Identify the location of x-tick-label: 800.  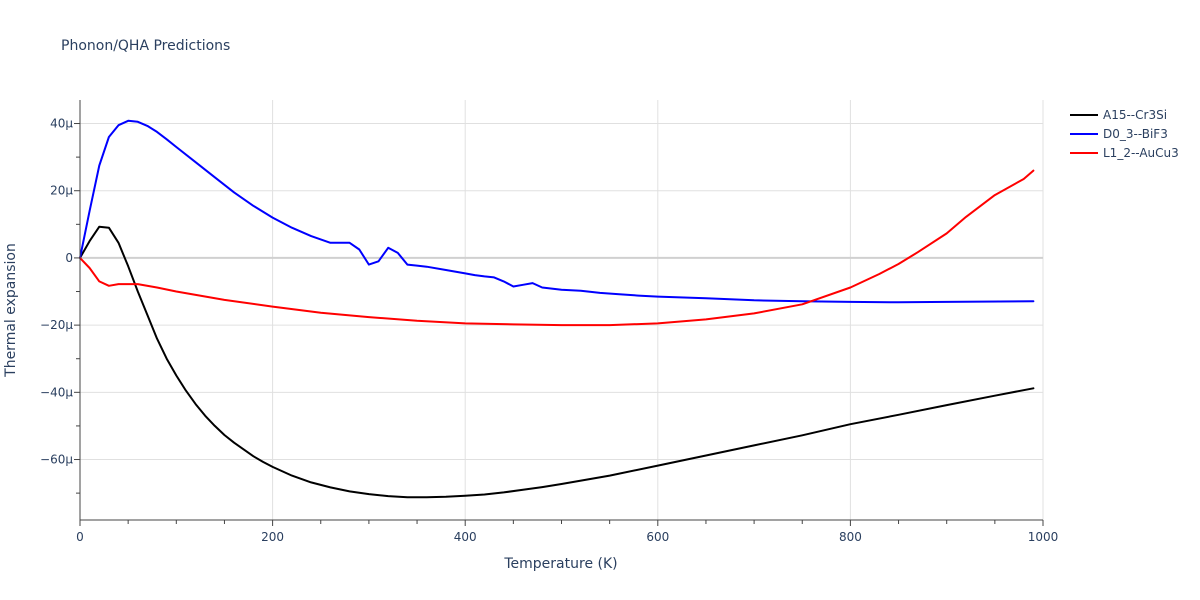
(850, 537).